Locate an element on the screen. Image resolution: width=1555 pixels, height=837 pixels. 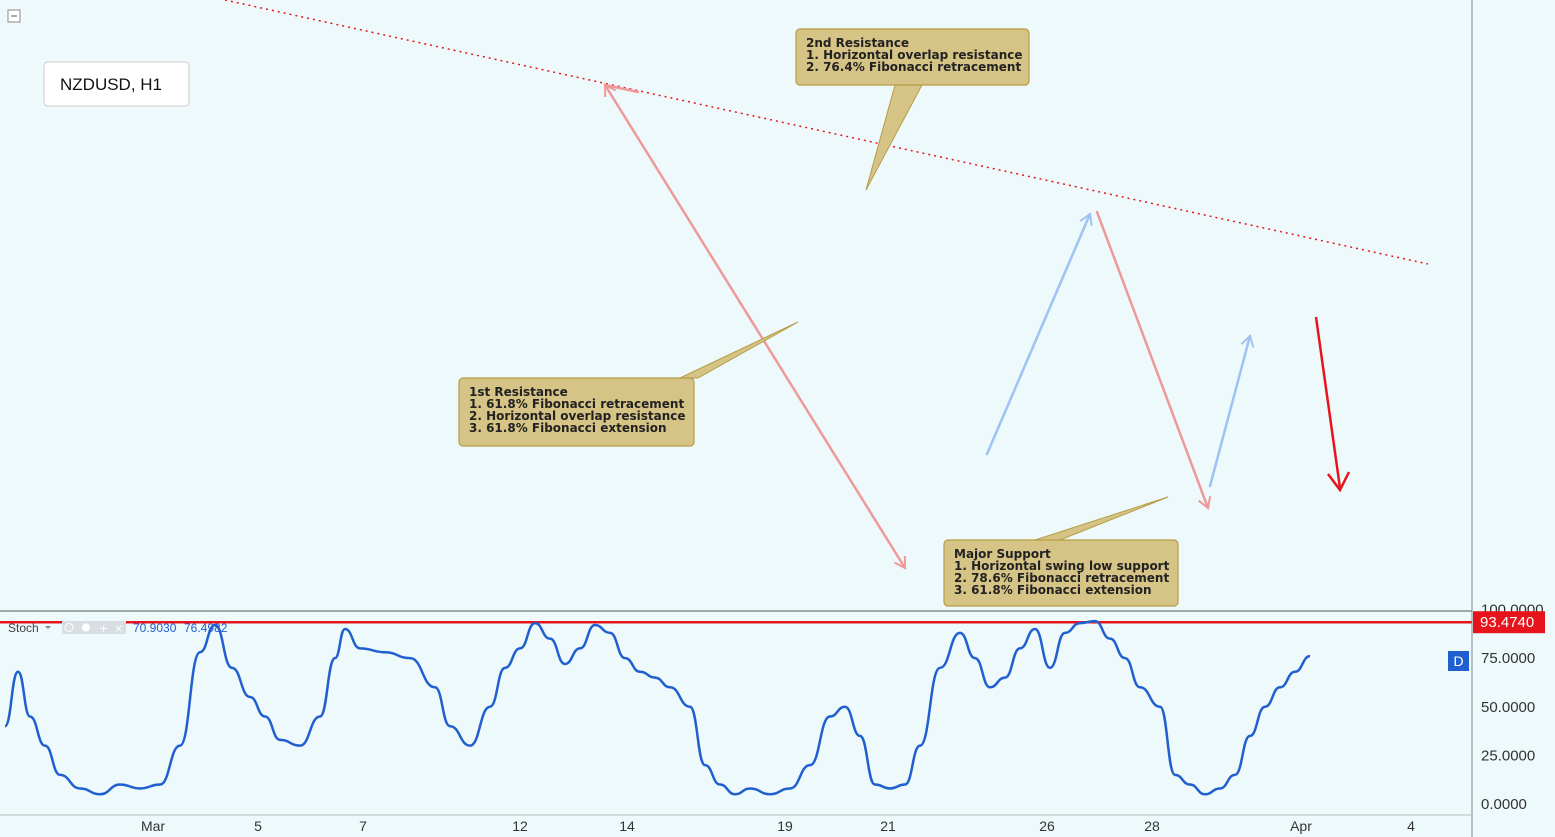
time-tick-label: 12 is located at coordinates (520, 826).